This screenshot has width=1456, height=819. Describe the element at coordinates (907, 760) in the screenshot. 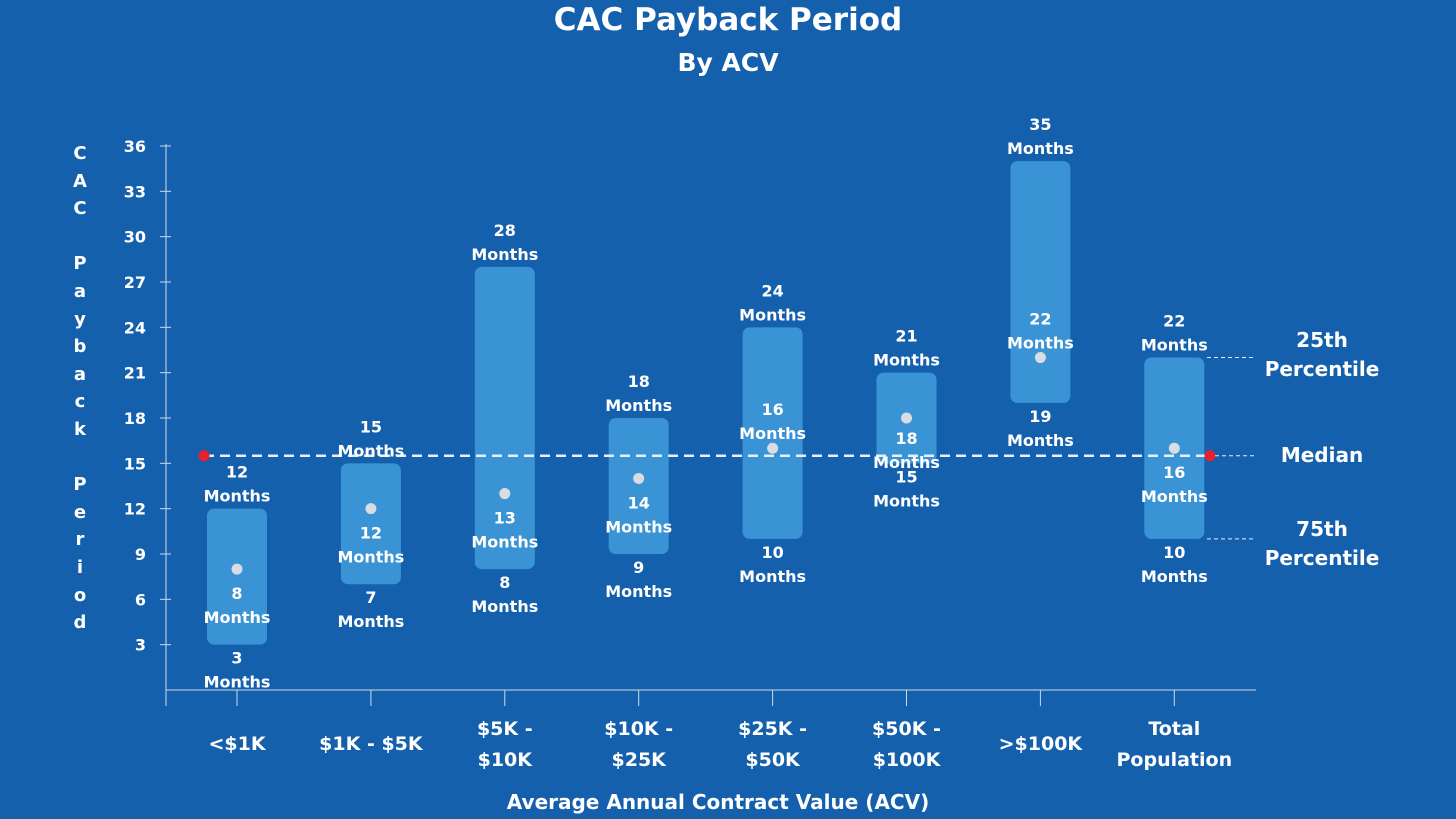

I see `x-tick-label: $100K` at that location.